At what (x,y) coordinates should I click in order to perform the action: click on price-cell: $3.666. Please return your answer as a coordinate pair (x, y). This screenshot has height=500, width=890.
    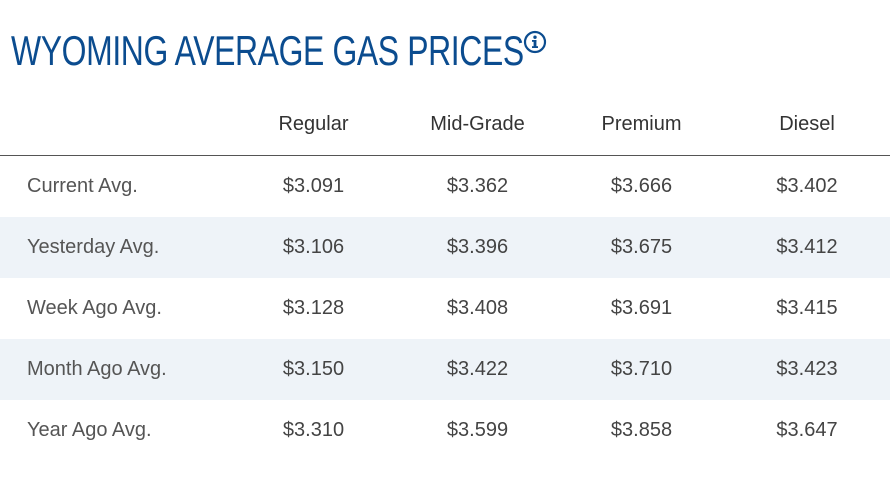
    Looking at the image, I should click on (641, 186).